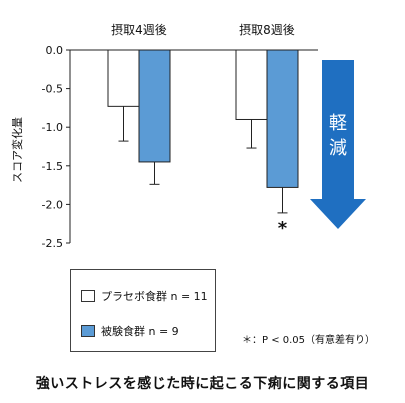  What do you see at coordinates (17, 150) in the screenshot?
I see `y-axis-label: スコア変化量` at bounding box center [17, 150].